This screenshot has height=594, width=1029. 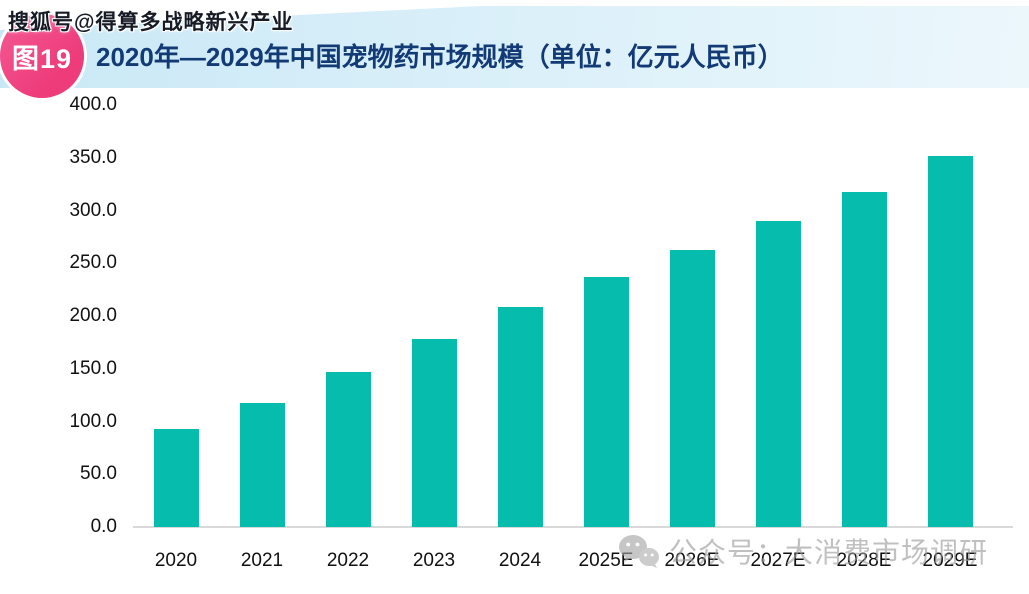 I want to click on figure-badge: 图19, so click(x=42, y=56).